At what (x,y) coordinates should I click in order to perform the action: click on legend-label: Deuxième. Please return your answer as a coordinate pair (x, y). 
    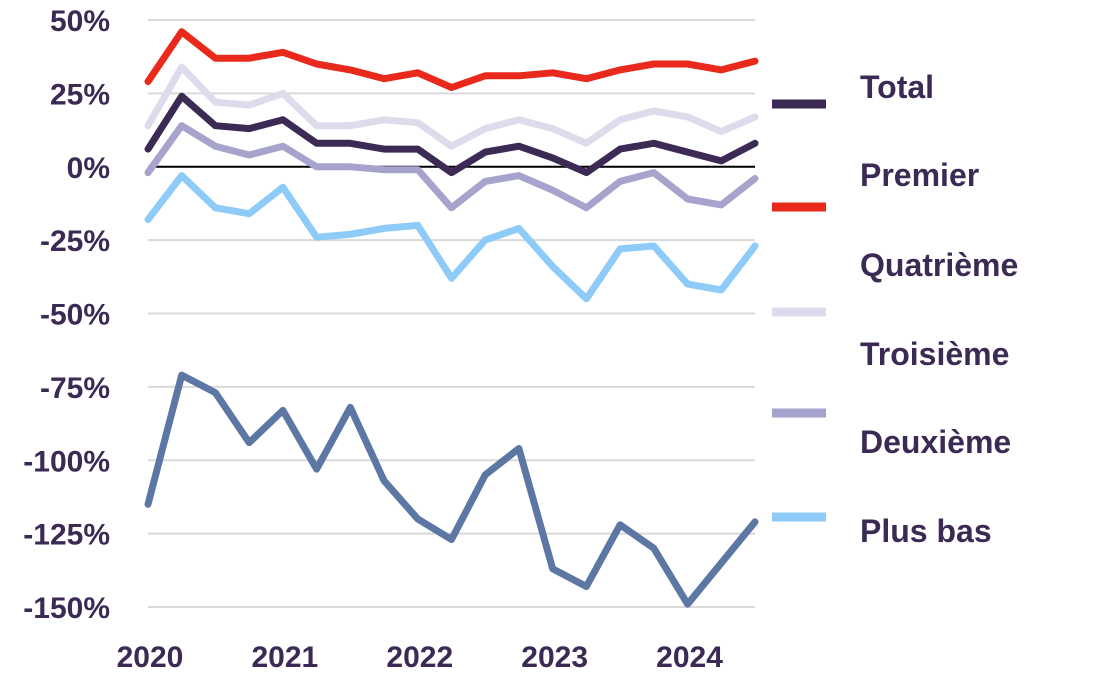
    Looking at the image, I should click on (935, 442).